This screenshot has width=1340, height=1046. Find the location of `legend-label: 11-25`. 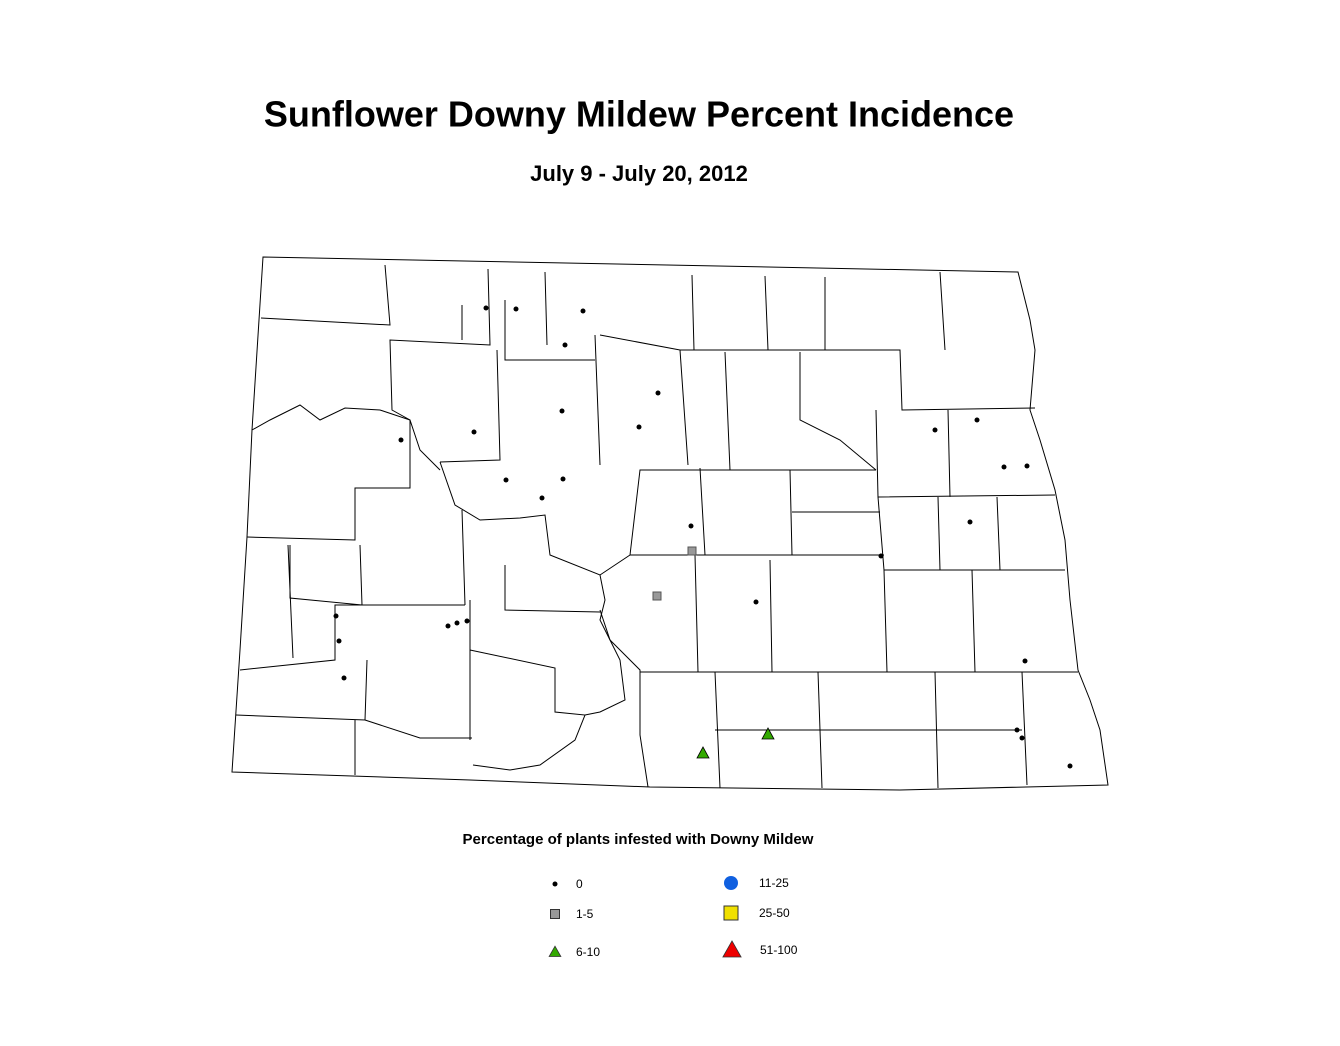

legend-label: 11-25 is located at coordinates (774, 883).